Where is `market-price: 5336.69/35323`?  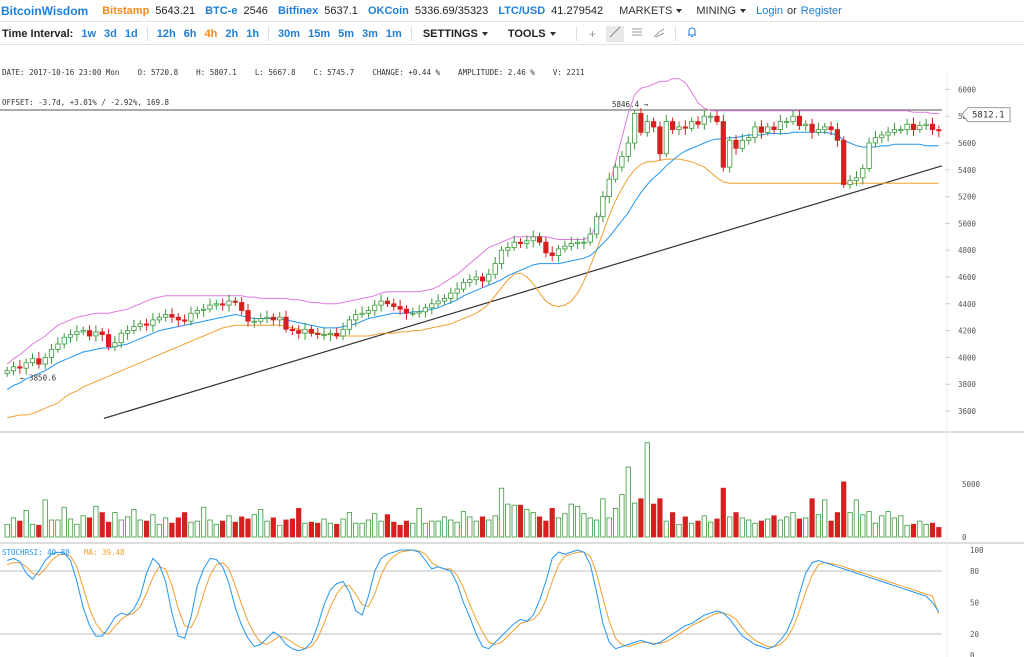
market-price: 5336.69/35323 is located at coordinates (451, 10).